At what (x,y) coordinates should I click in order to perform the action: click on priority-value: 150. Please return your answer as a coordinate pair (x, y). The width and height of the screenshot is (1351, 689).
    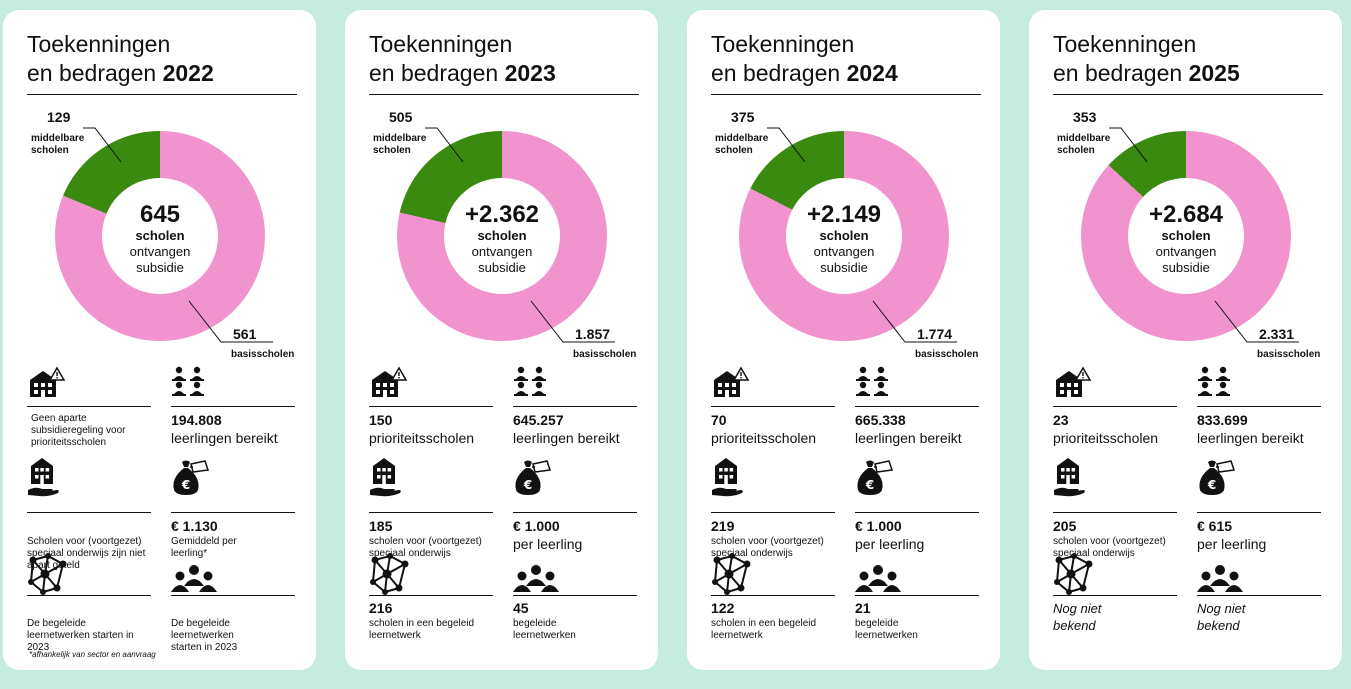
    Looking at the image, I should click on (381, 420).